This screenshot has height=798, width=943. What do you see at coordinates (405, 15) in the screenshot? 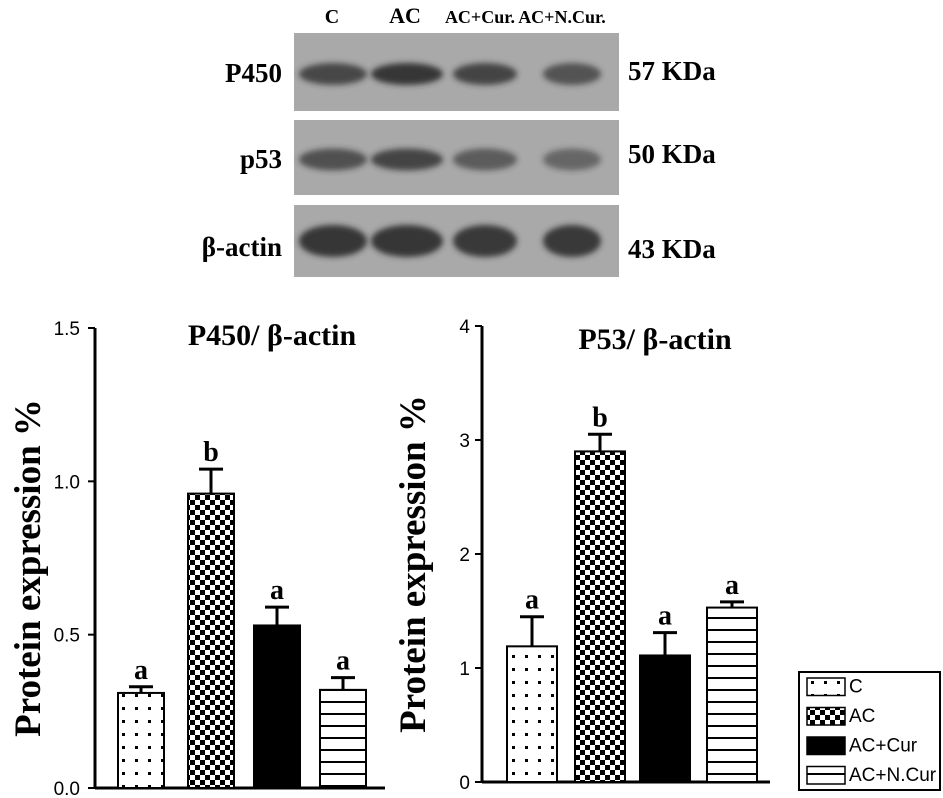
I see `lane-label: AC` at bounding box center [405, 15].